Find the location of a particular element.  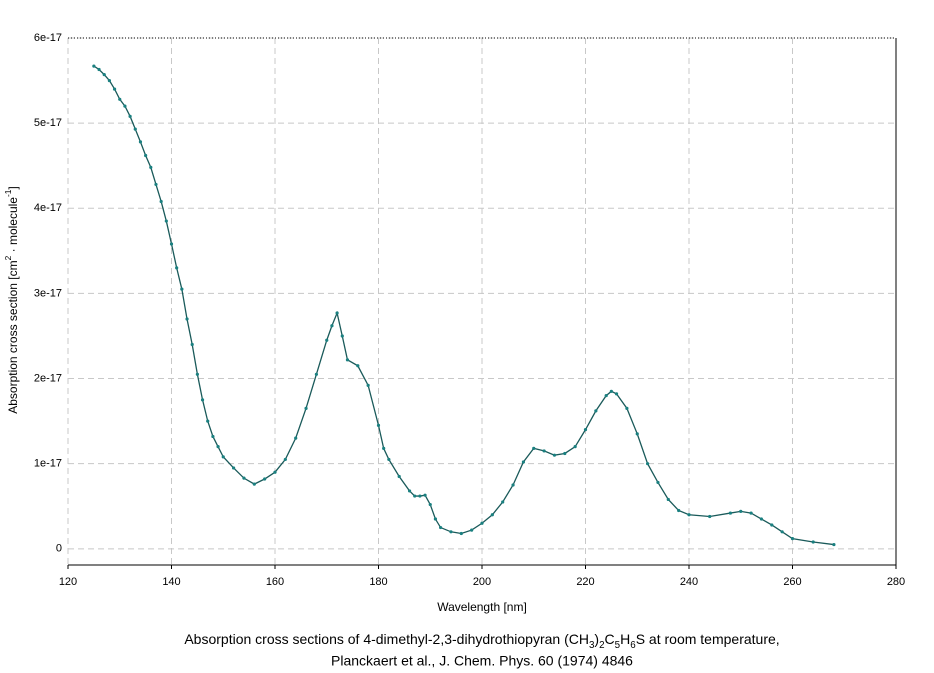

text-part: Absorption cross section [cm is located at coordinates (13, 336).